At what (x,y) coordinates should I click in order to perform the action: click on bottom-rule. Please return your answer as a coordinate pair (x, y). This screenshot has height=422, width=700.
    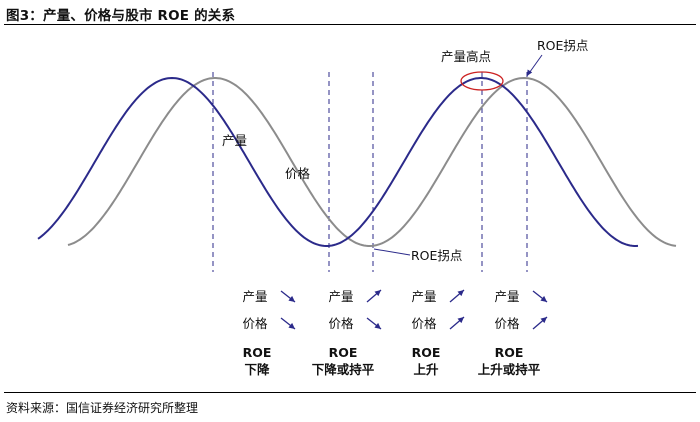
    Looking at the image, I should click on (350, 392).